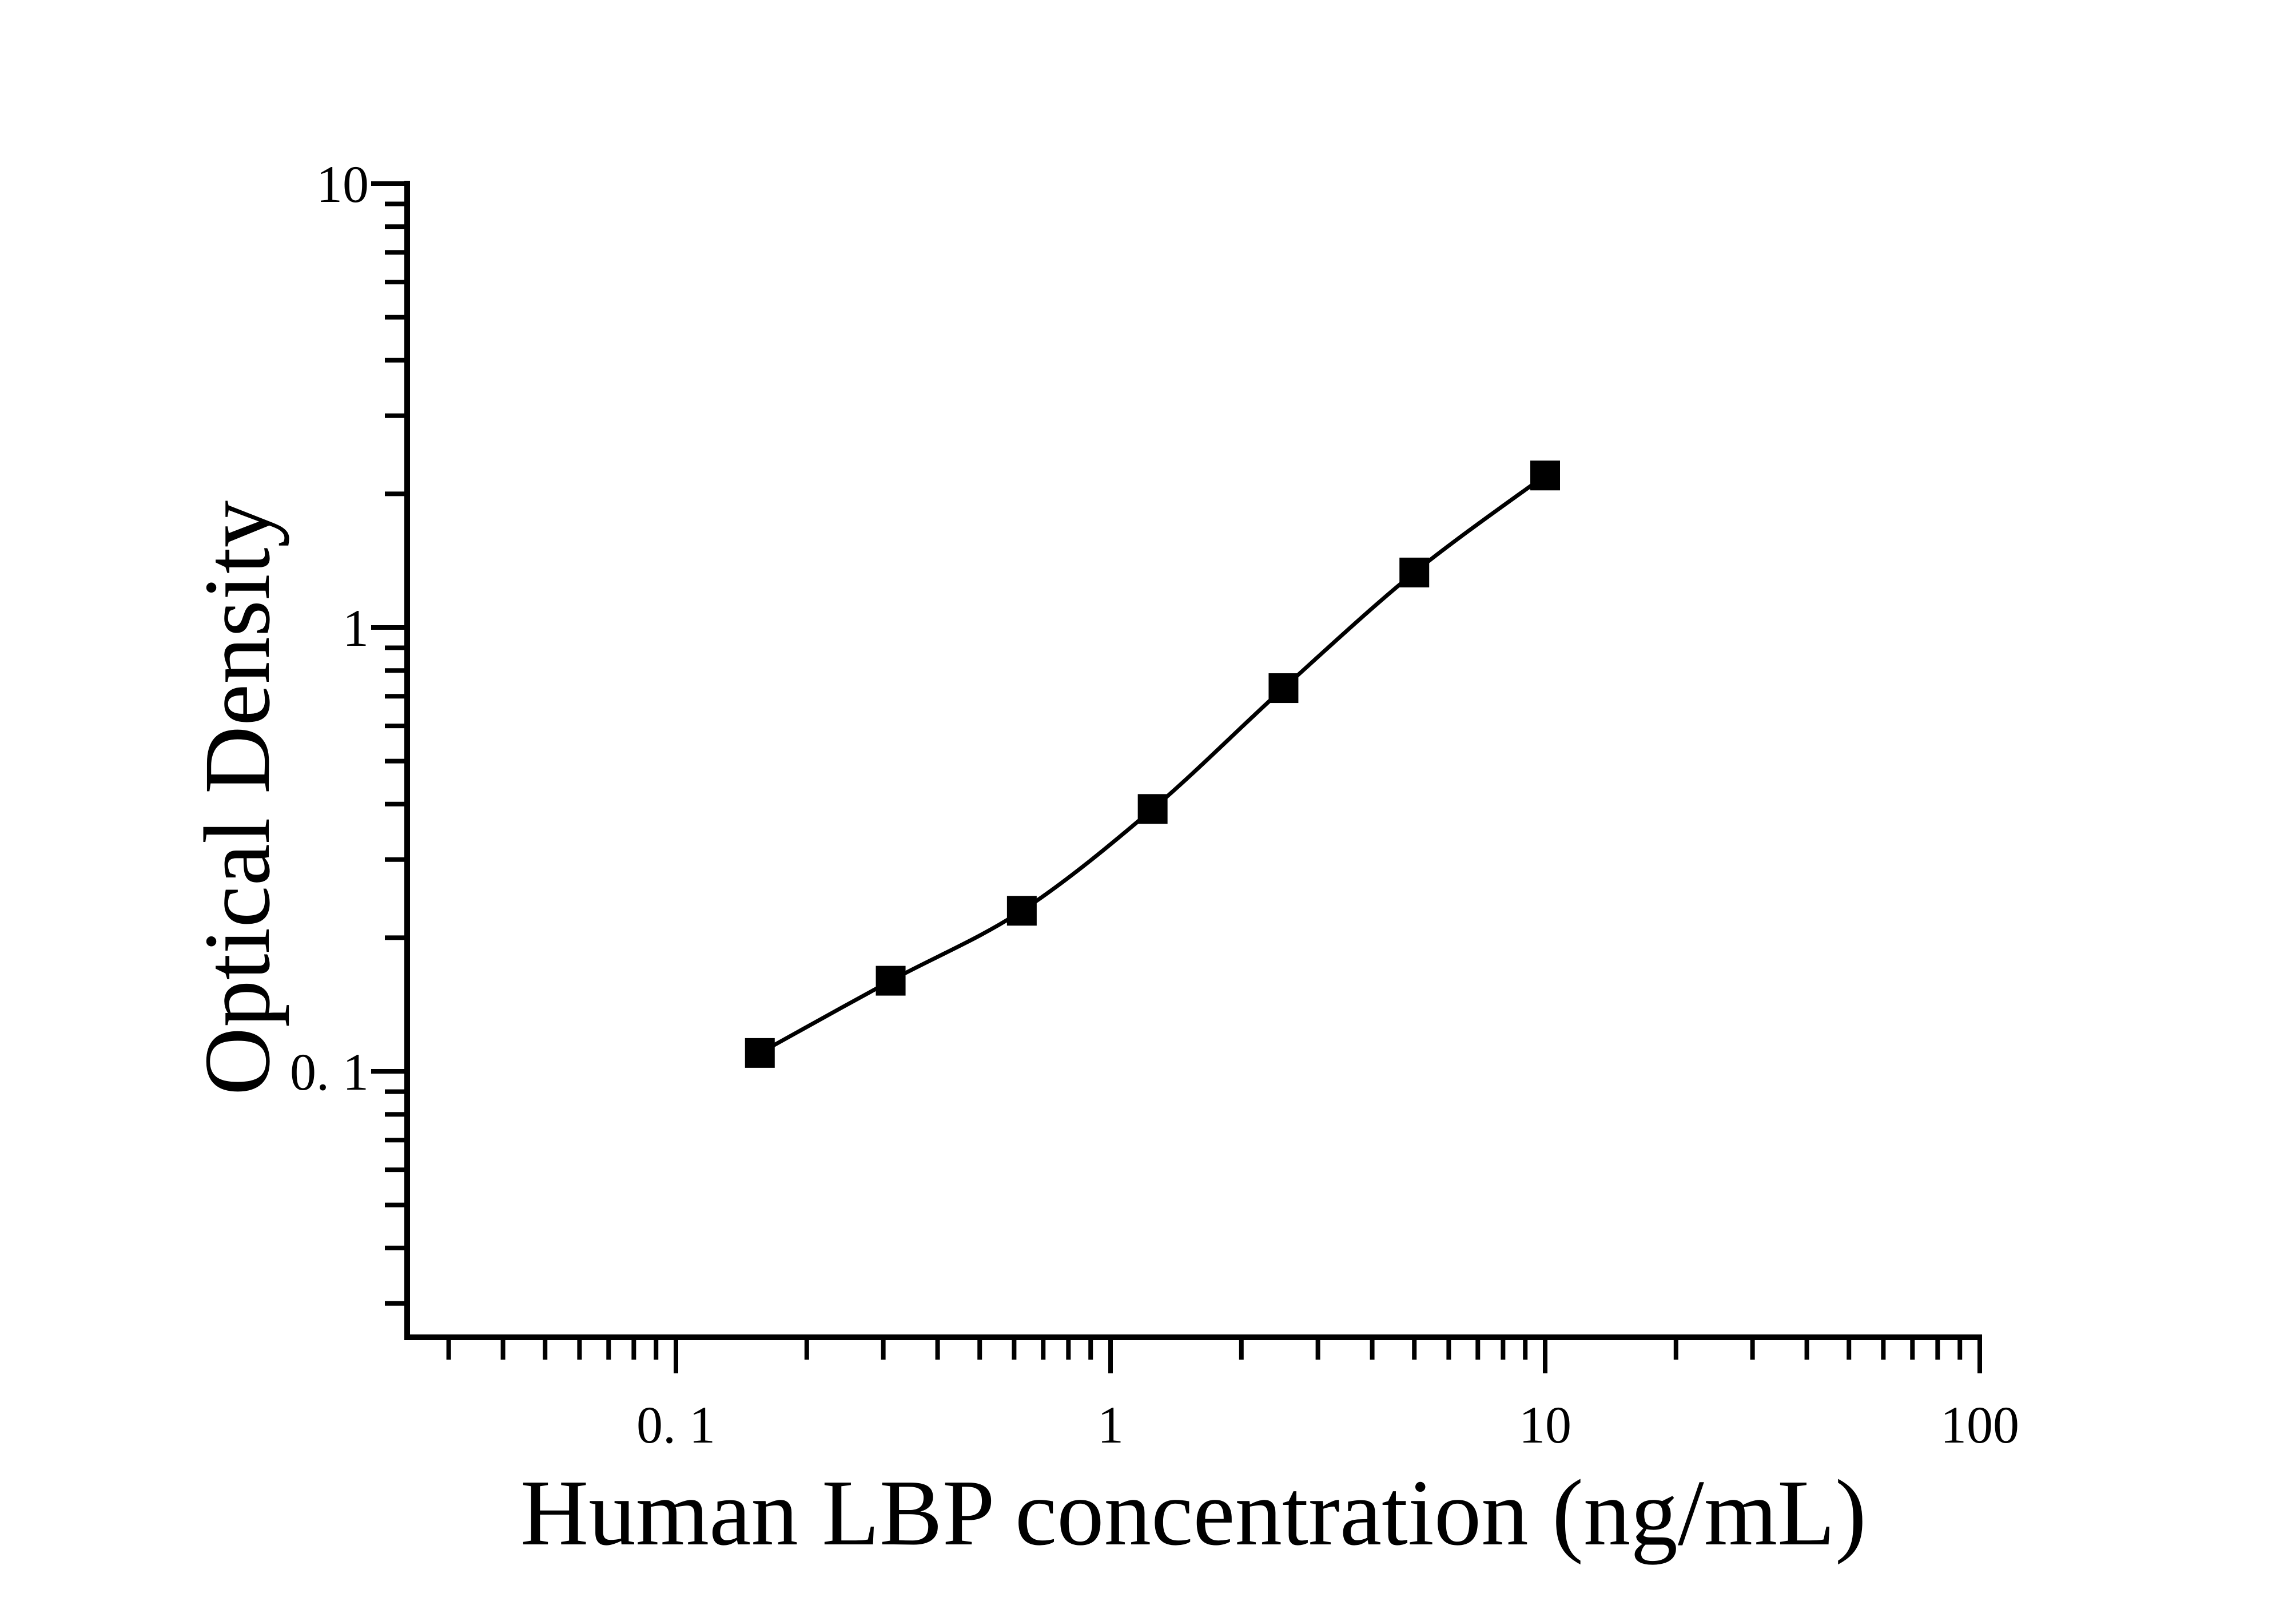 The image size is (2296, 1605). Describe the element at coordinates (237, 797) in the screenshot. I see `y-axis-title: Optical Density` at that location.